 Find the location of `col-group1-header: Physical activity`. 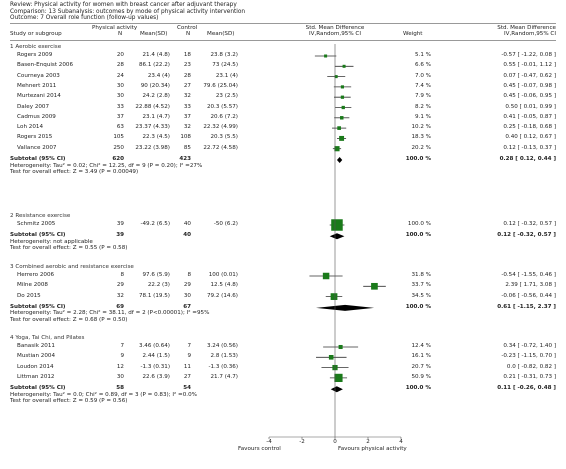

col-group1-header: Physical activity is located at coordinates (115, 28).